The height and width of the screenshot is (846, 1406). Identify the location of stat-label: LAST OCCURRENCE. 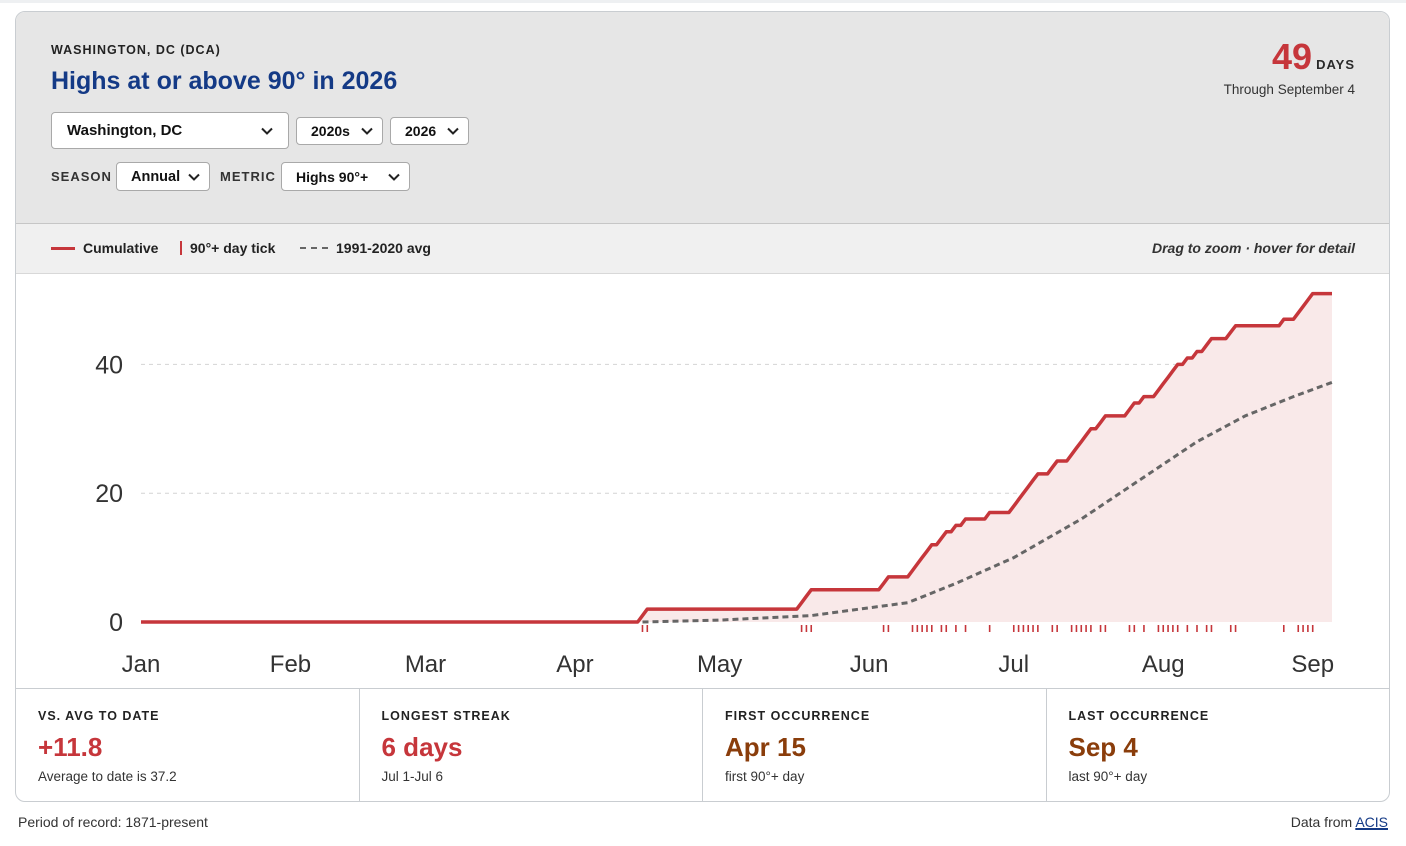
(1139, 716).